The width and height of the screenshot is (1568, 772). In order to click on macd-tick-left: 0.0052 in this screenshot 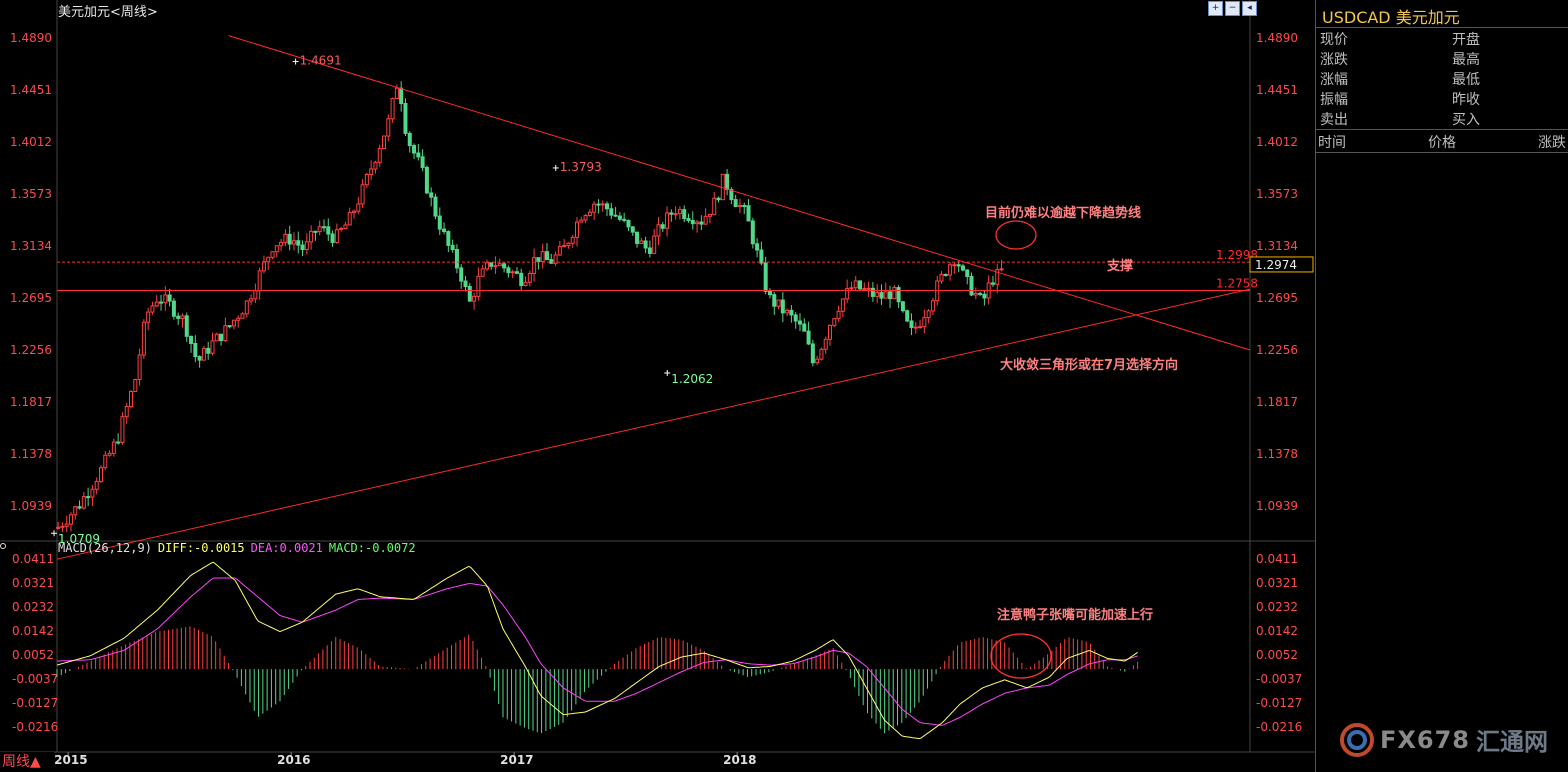, I will do `click(33, 655)`.